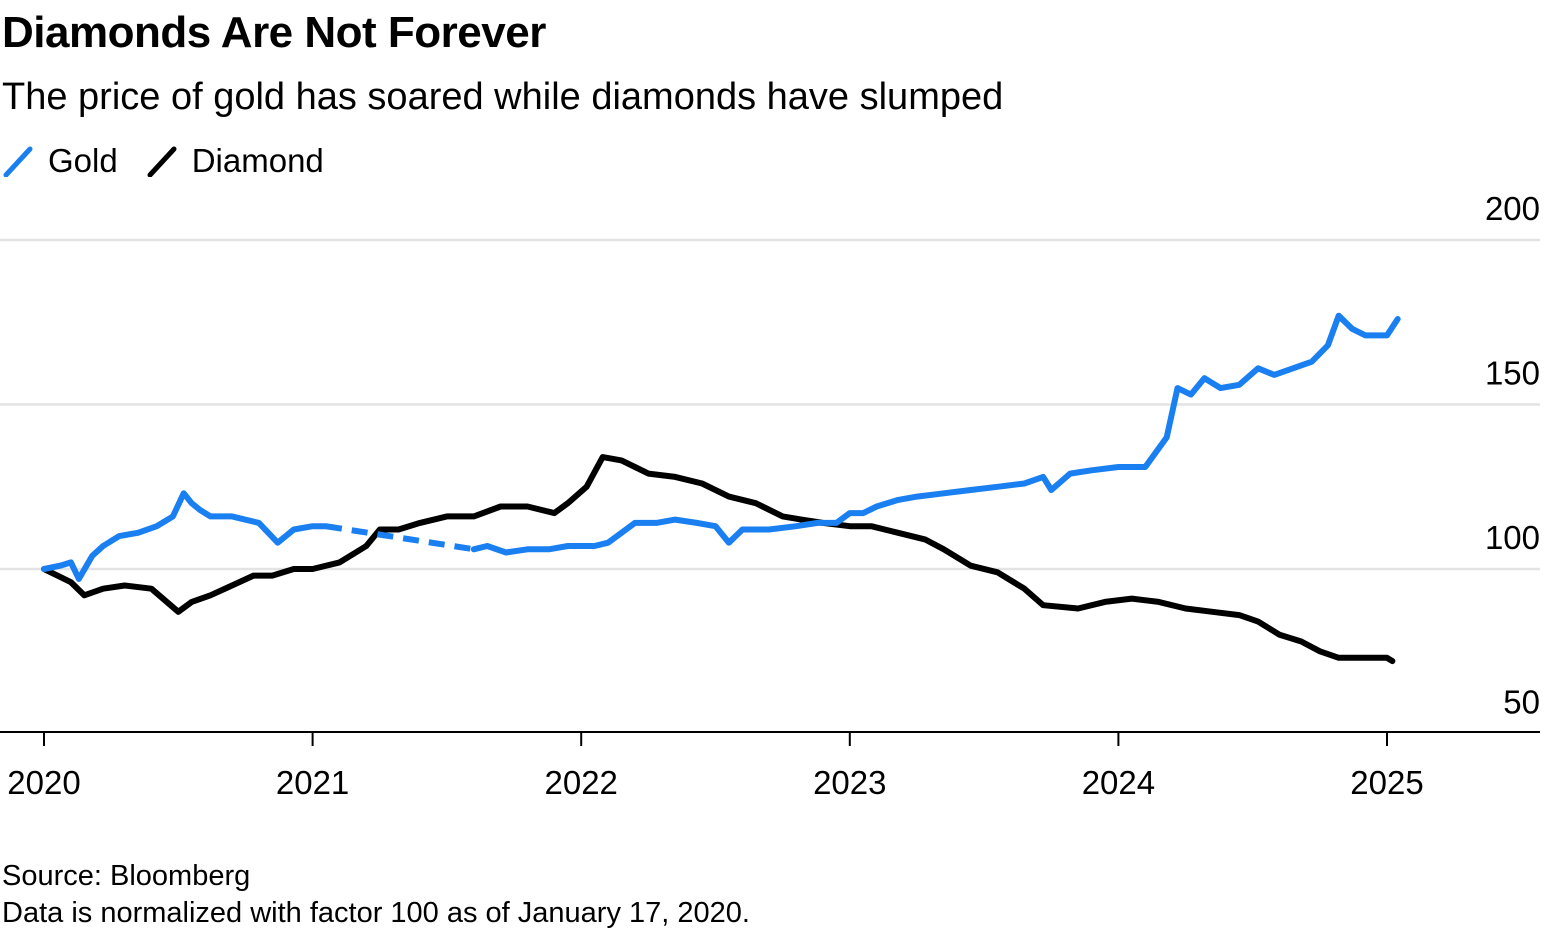 The image size is (1545, 932). What do you see at coordinates (849, 782) in the screenshot?
I see `x-tick-label: 2023` at bounding box center [849, 782].